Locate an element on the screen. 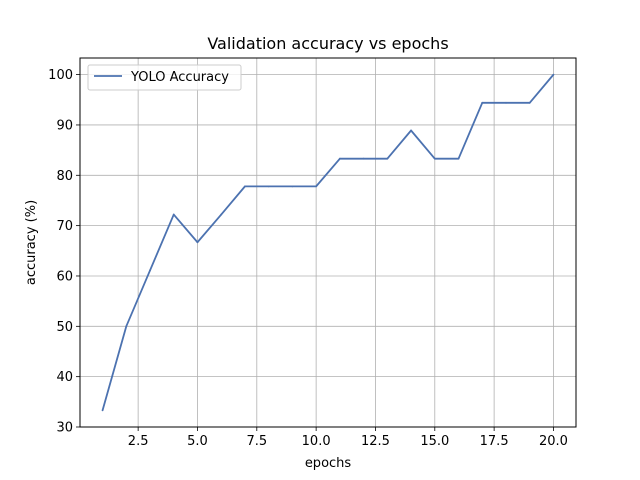 The height and width of the screenshot is (480, 640). y-tick-label: 60 is located at coordinates (64, 276).